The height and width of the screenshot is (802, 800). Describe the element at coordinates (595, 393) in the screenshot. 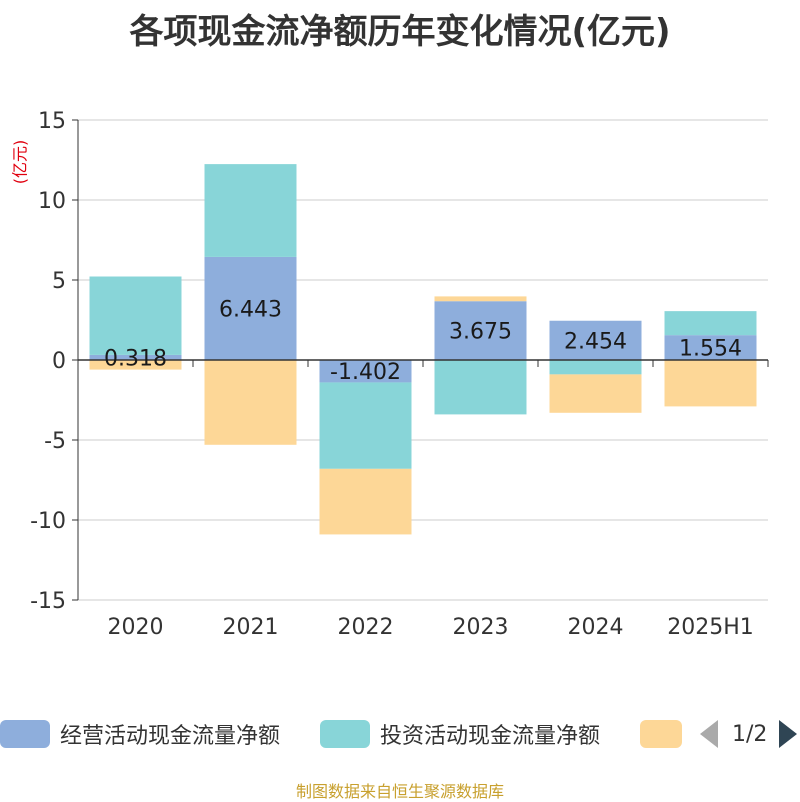

I see `bar-series2-2024` at that location.